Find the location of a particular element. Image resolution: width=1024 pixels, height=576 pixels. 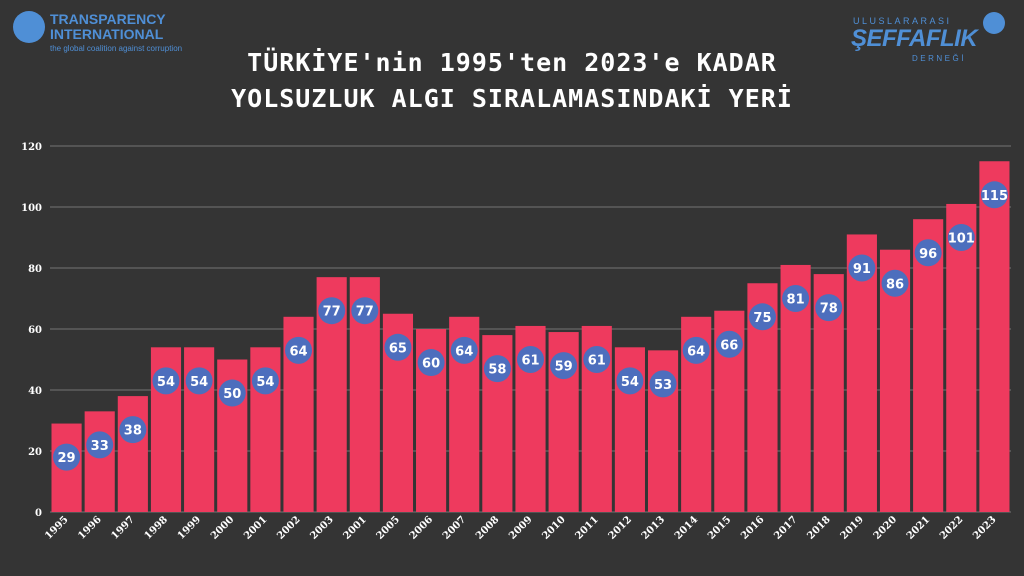

data-label: 38 is located at coordinates (133, 431).